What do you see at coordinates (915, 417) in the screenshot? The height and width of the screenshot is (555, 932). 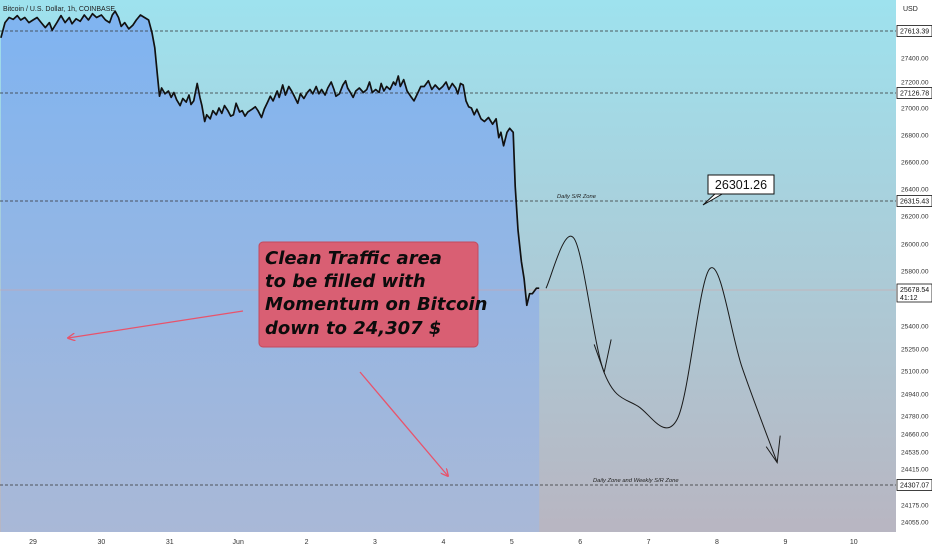 I see `price-tick-13: 24780.00` at bounding box center [915, 417].